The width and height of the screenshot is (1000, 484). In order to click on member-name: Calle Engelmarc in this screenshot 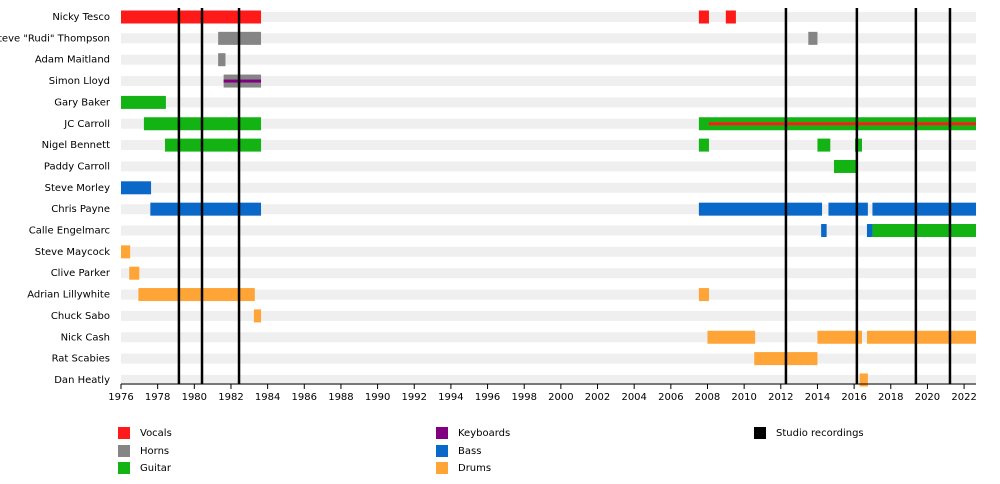, I will do `click(69, 231)`.